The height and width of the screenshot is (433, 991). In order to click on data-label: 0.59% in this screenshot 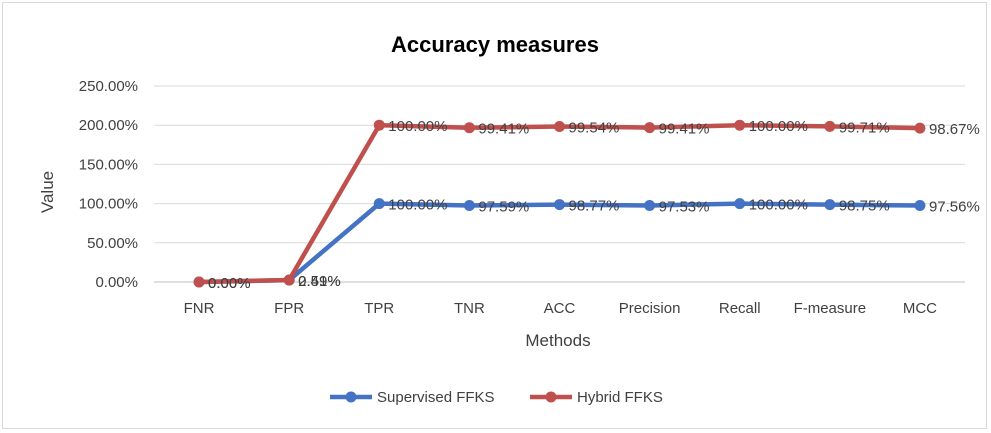, I will do `click(319, 281)`.